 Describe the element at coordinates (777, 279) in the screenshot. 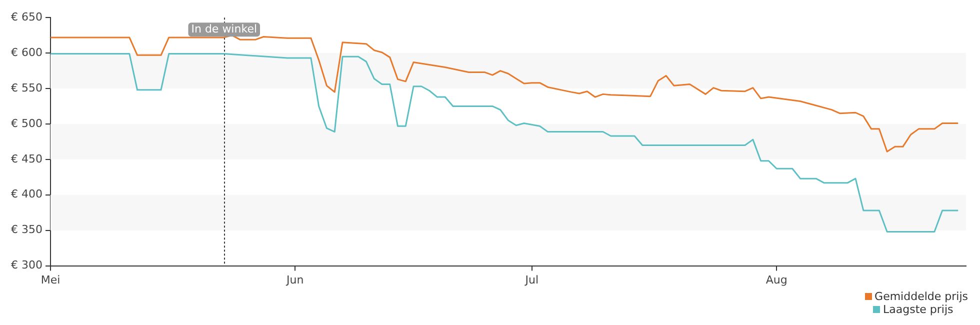

I see `x-tick-label: Aug` at that location.